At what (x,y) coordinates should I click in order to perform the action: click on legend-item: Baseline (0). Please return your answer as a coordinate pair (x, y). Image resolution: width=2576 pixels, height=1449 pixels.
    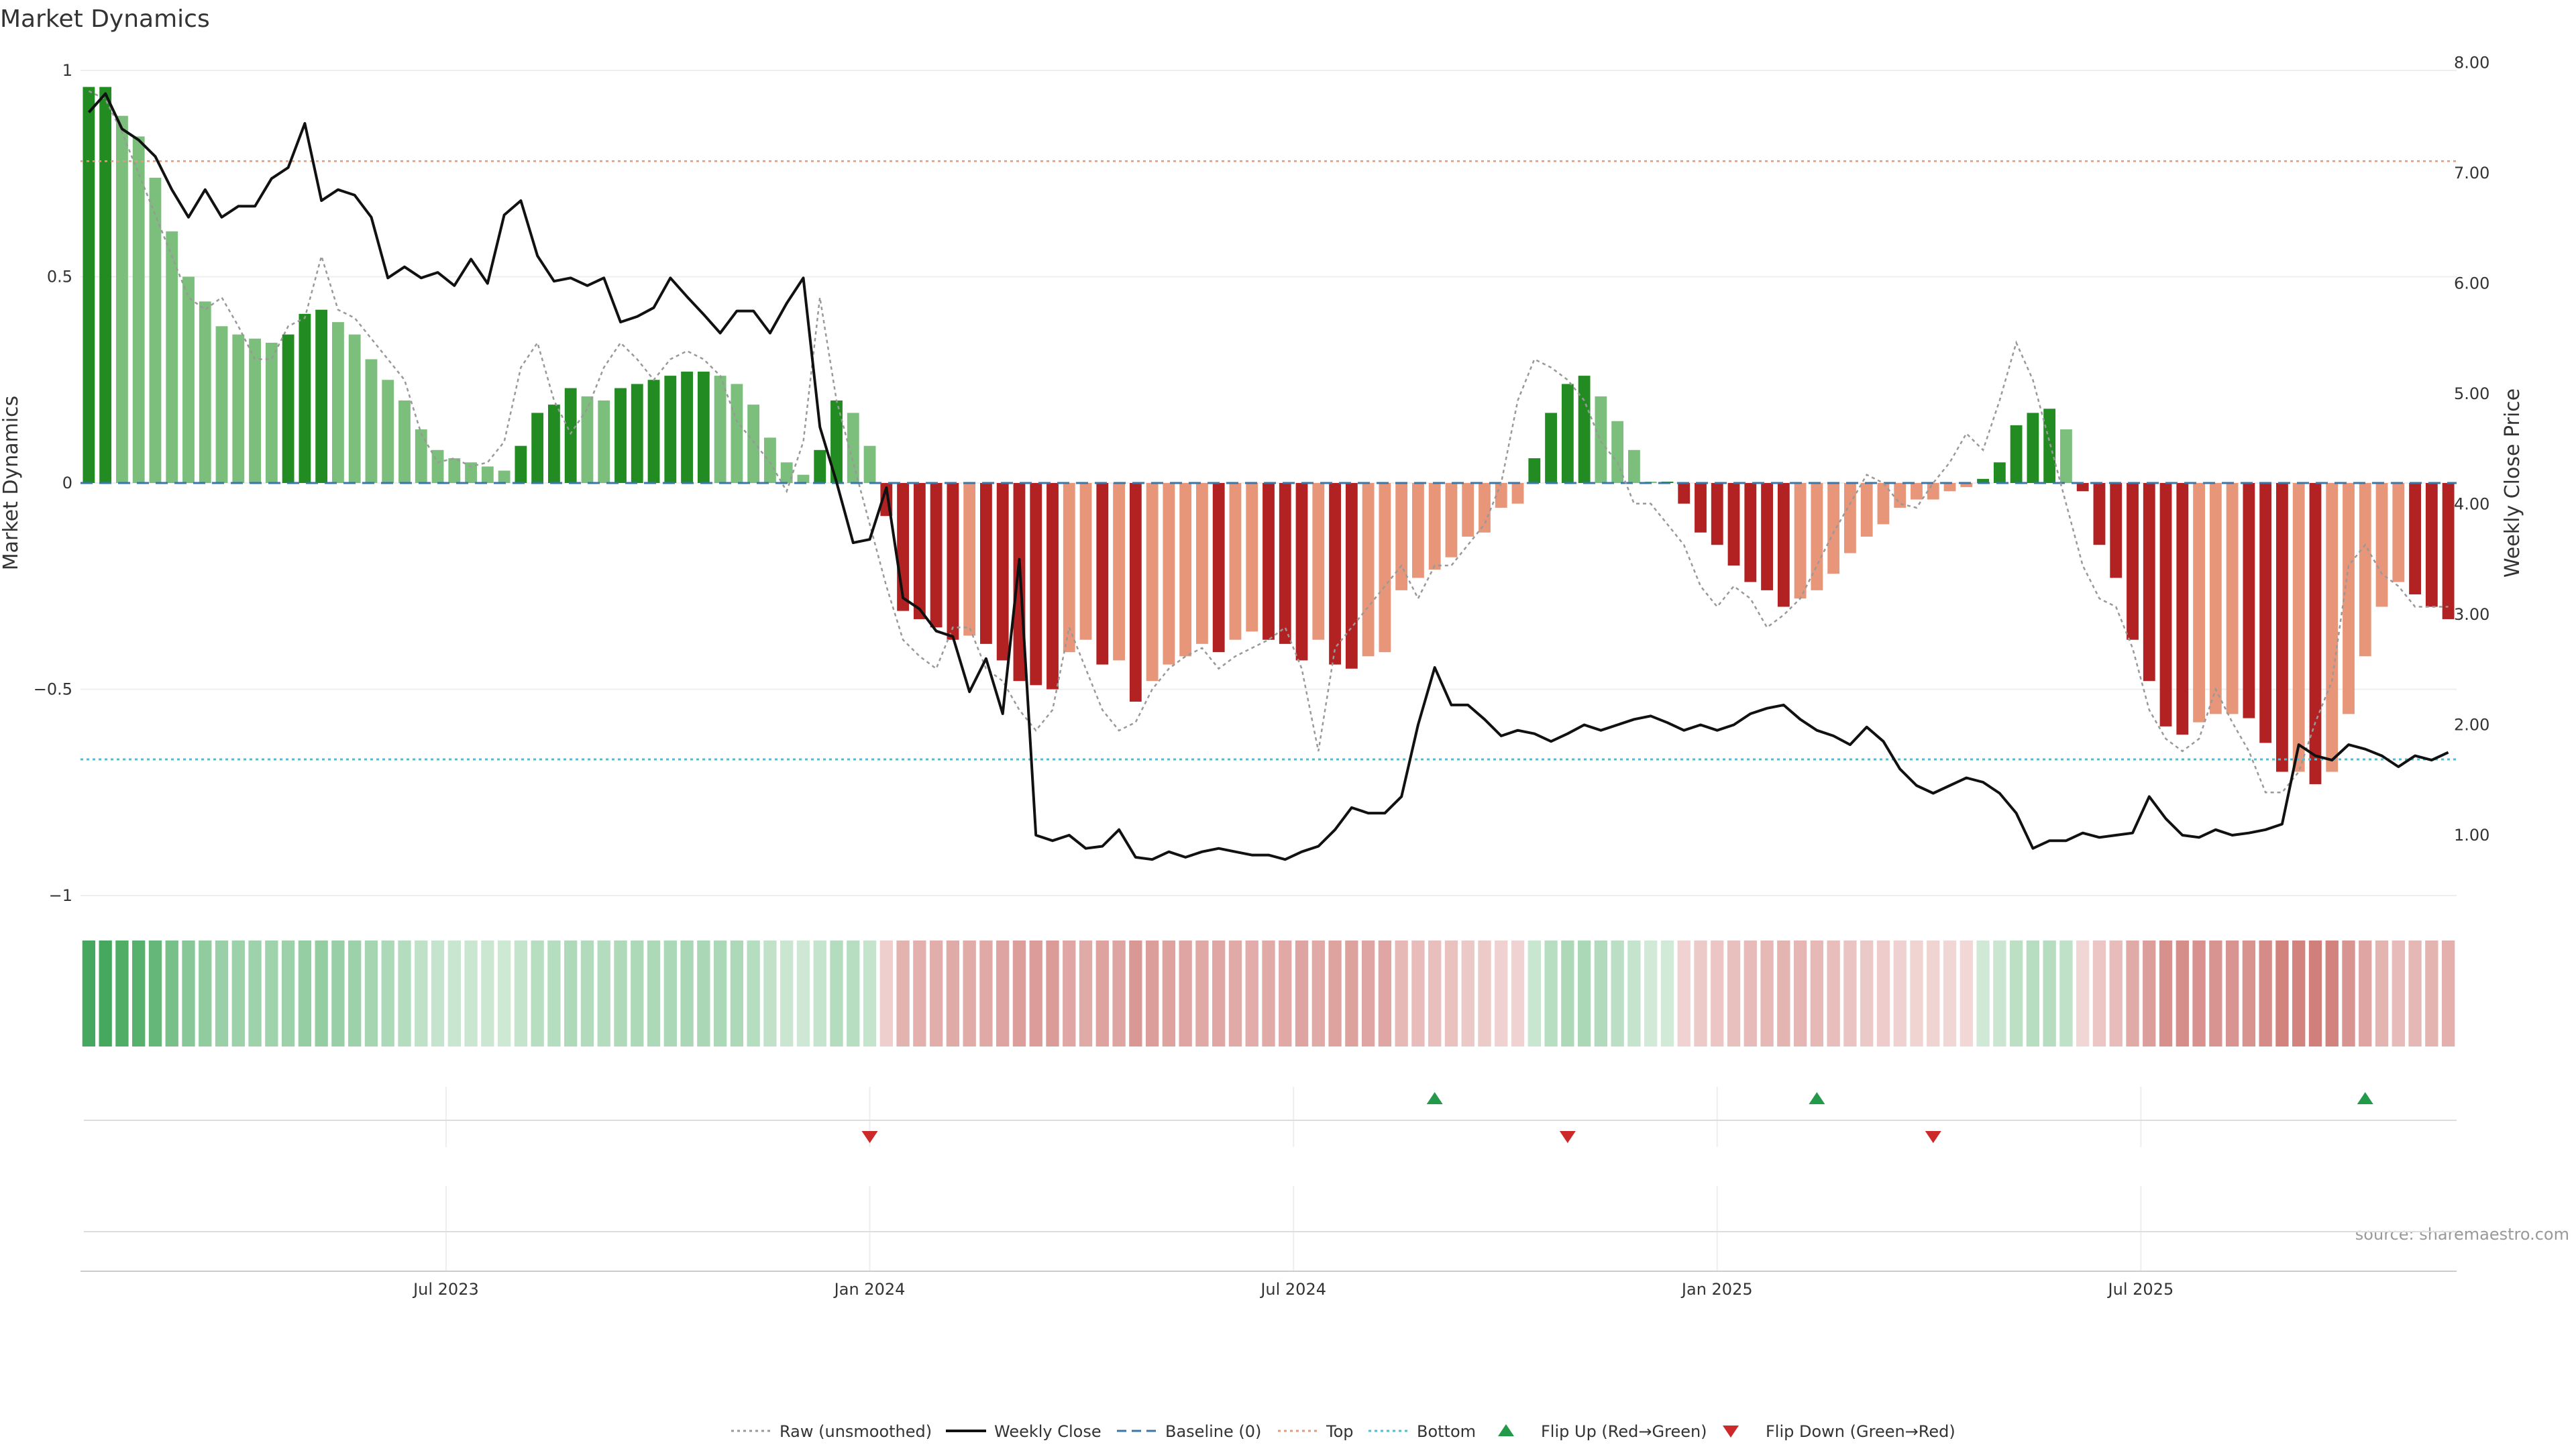
    Looking at the image, I should click on (1189, 1431).